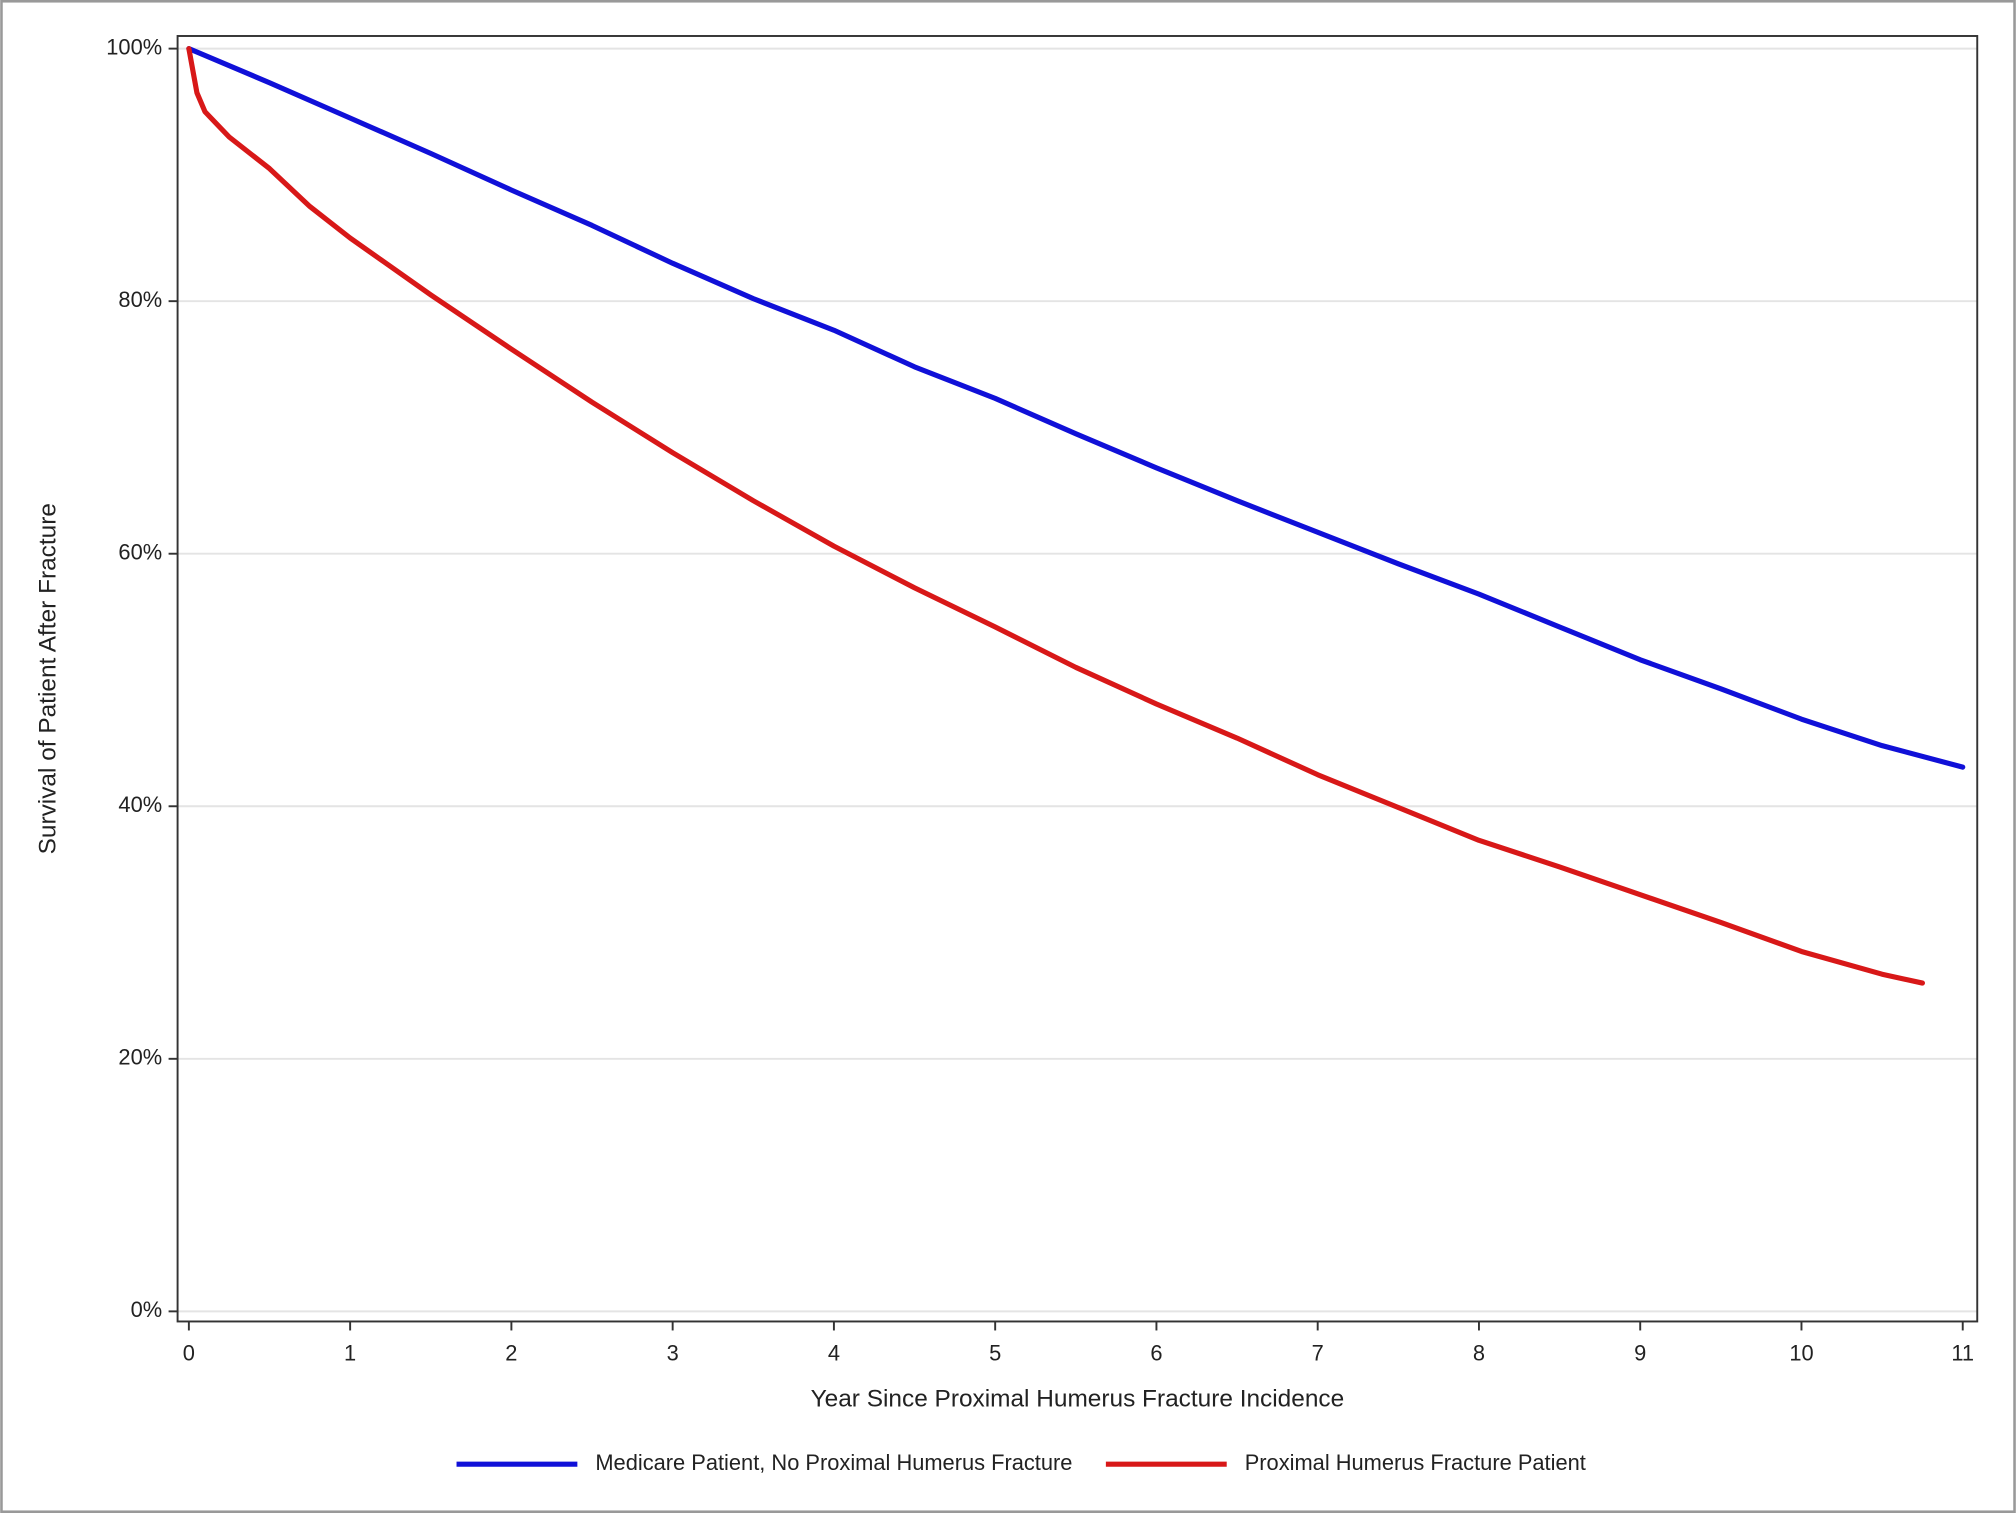 Image resolution: width=2016 pixels, height=1513 pixels. I want to click on x-tick-label: 3, so click(673, 1353).